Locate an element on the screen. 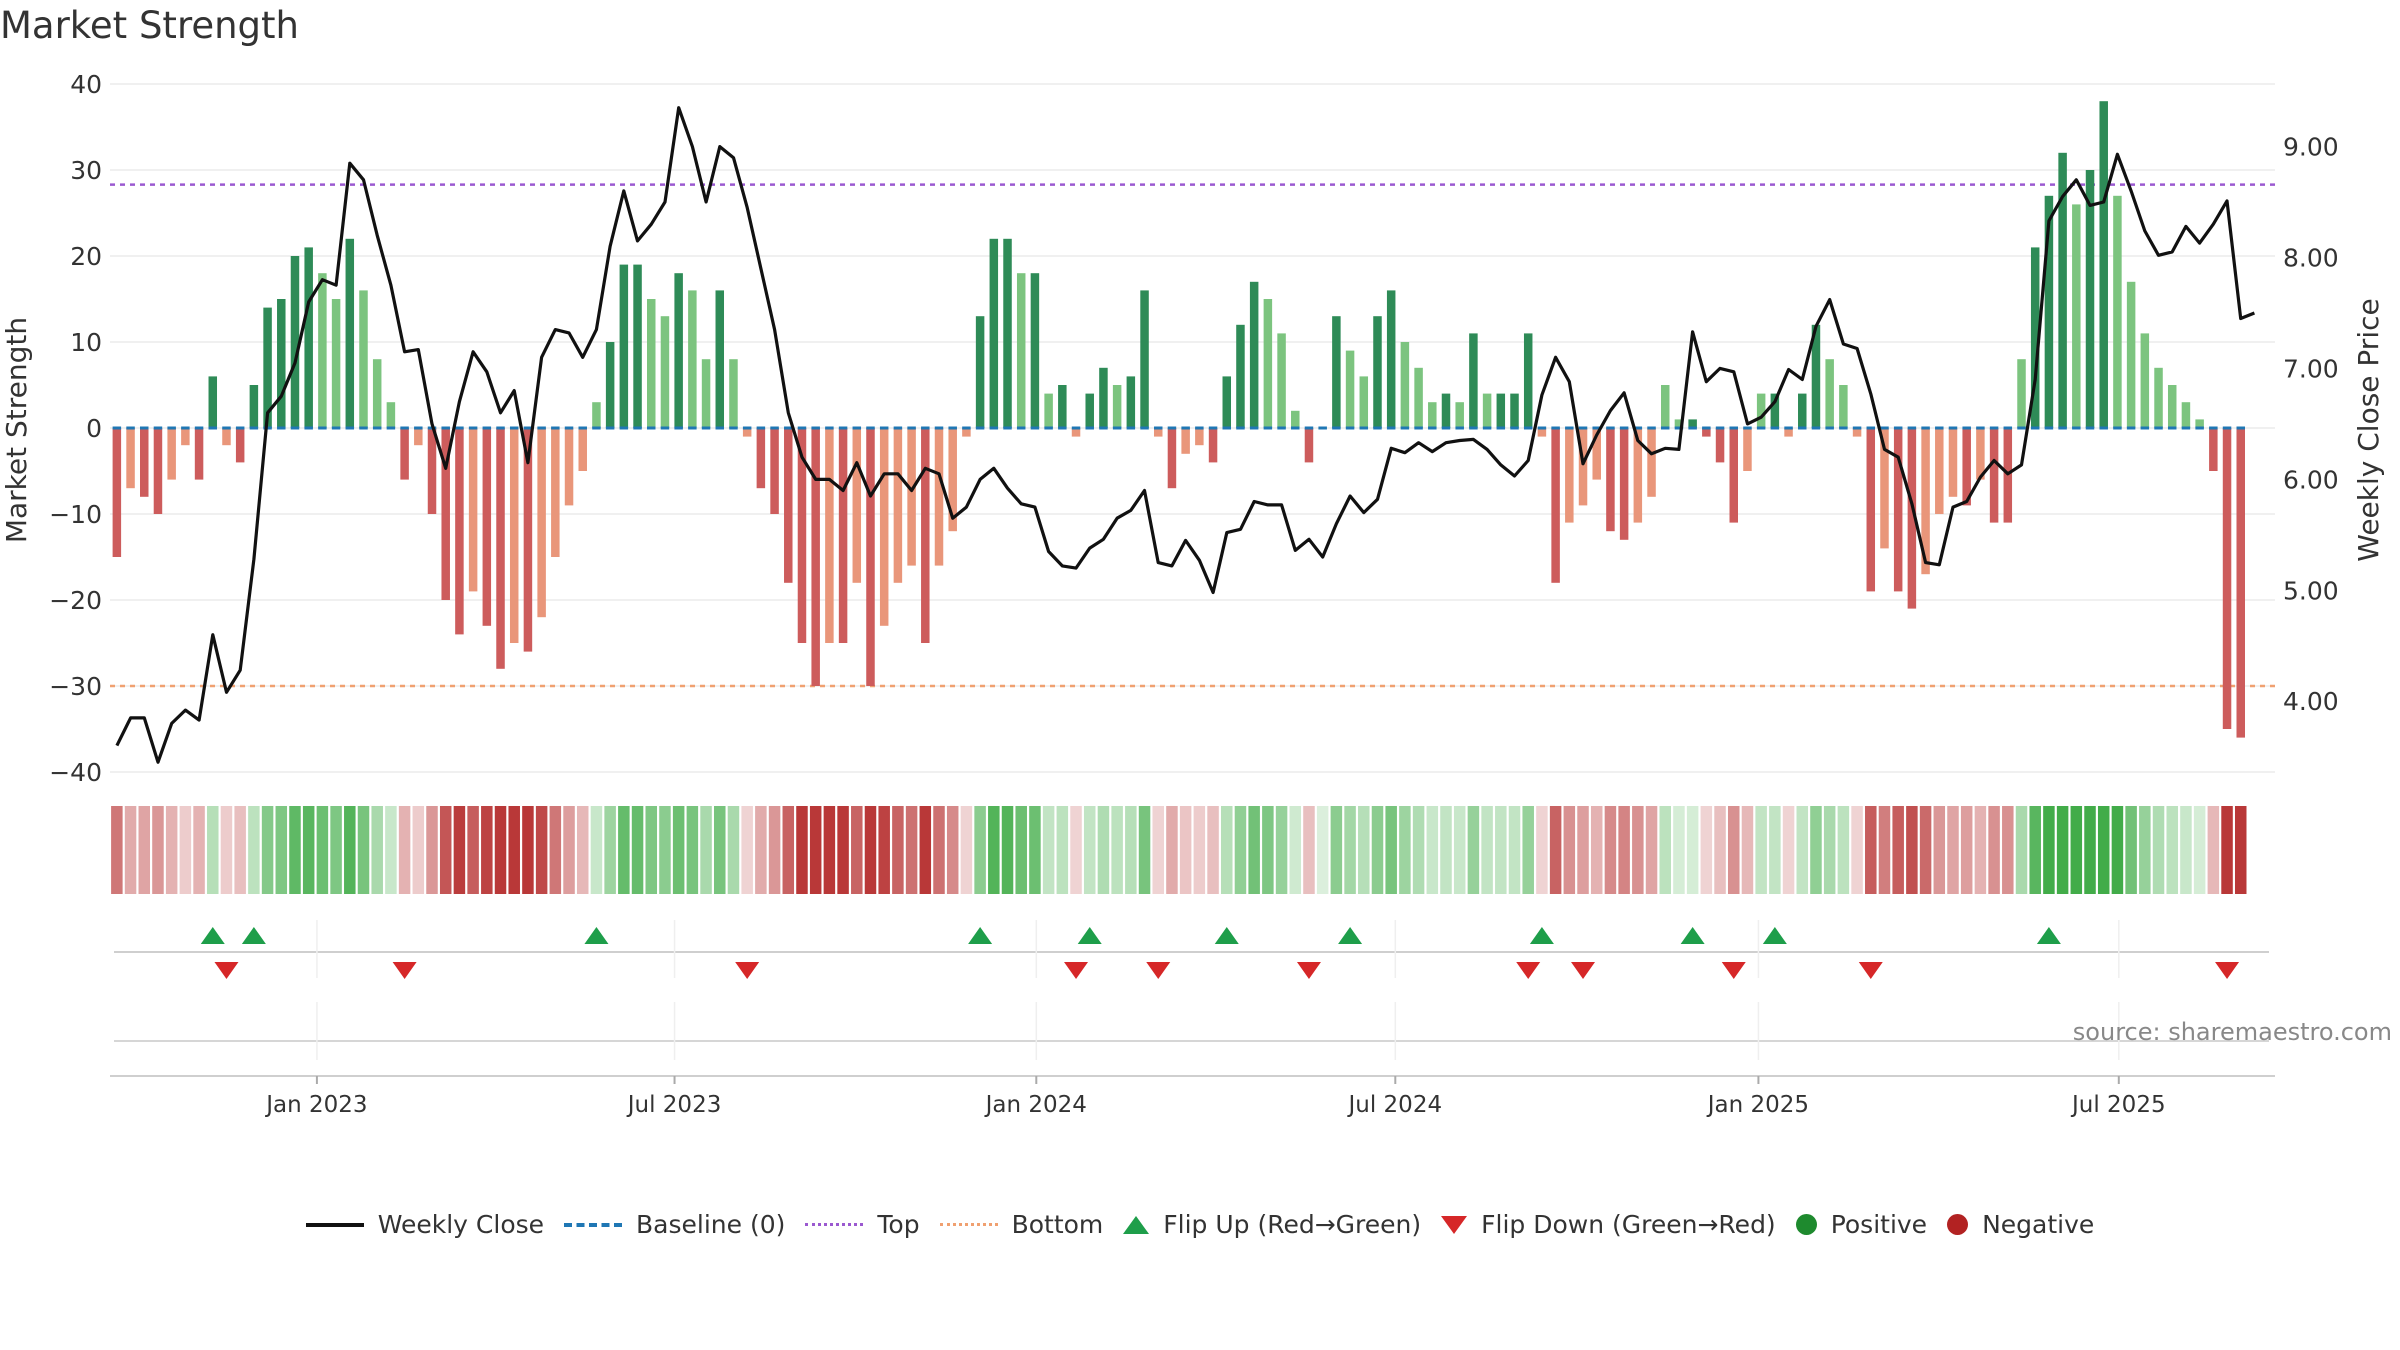  y-axis-ticks: 40 30 20 10 0 −10 −20 −30 −40 is located at coordinates (75, 428).